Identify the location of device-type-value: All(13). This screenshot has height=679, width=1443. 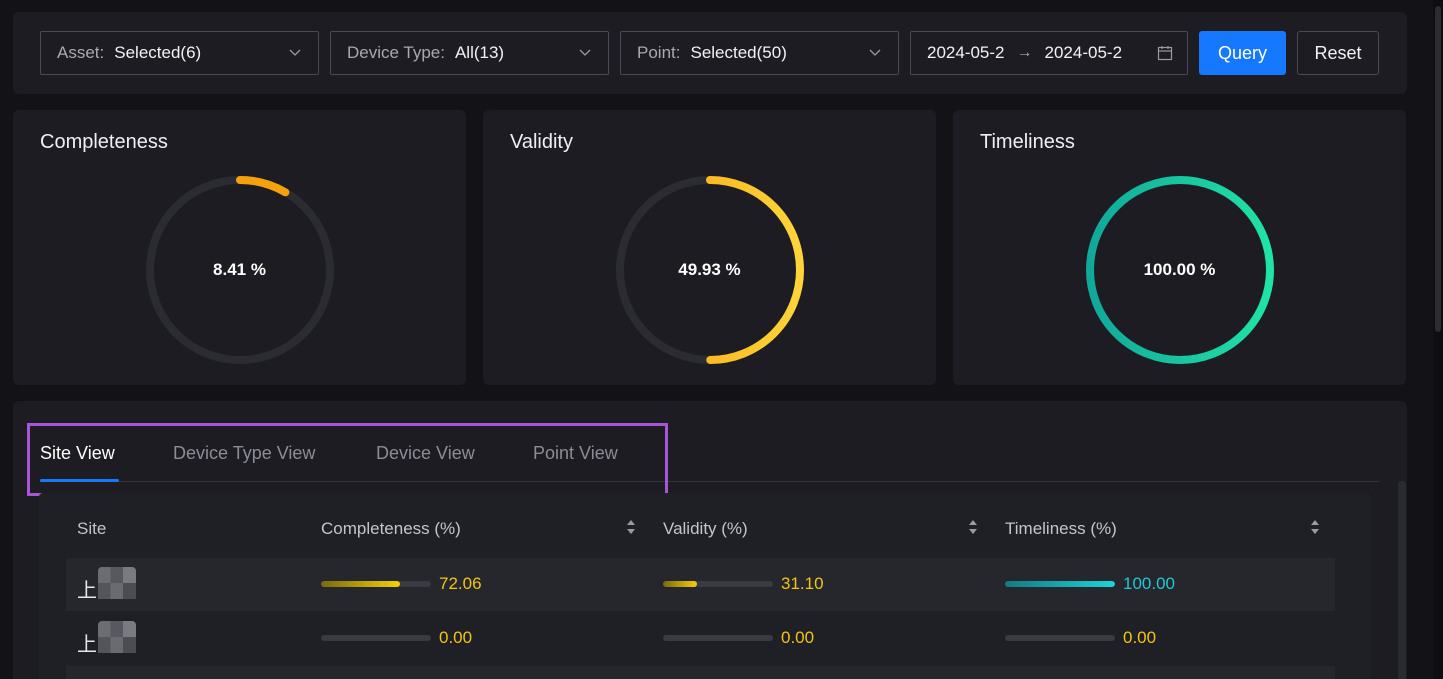
(479, 52).